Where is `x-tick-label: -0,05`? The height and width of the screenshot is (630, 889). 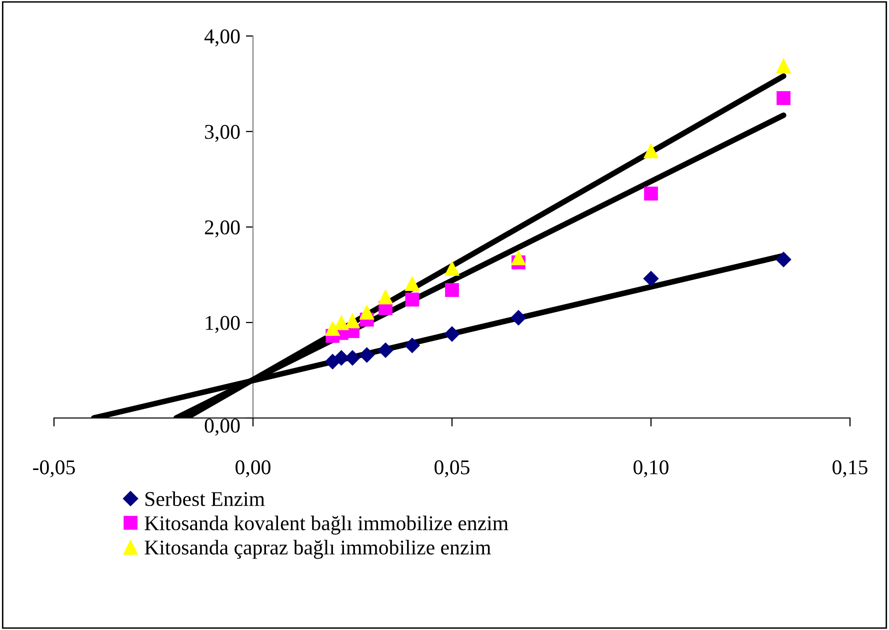 x-tick-label: -0,05 is located at coordinates (54, 469).